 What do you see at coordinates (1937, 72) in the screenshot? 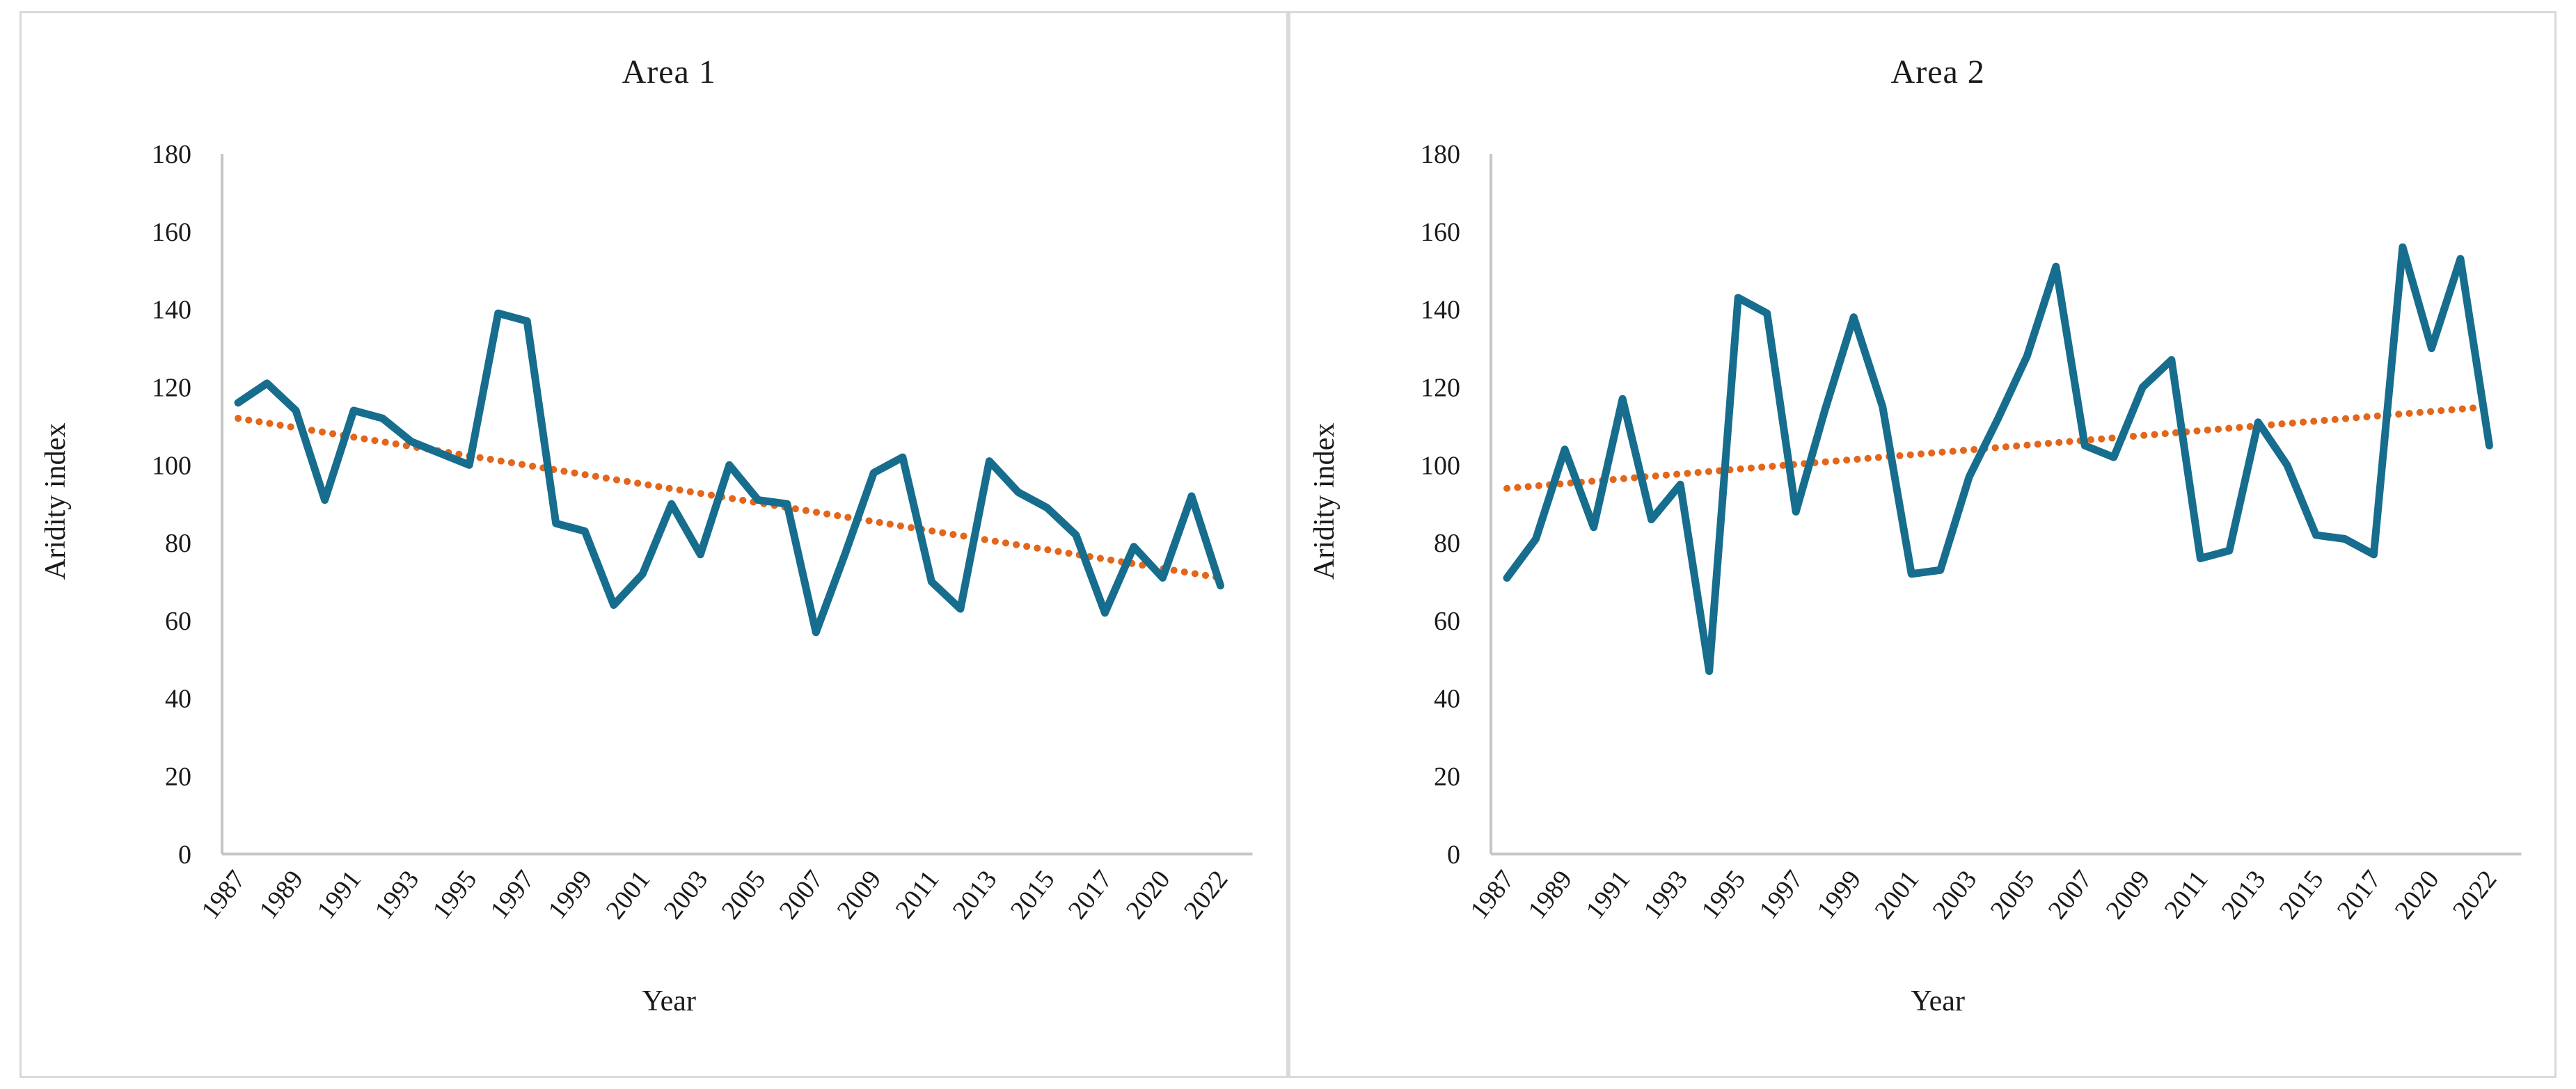
I see `chart-title: Area 2` at bounding box center [1937, 72].